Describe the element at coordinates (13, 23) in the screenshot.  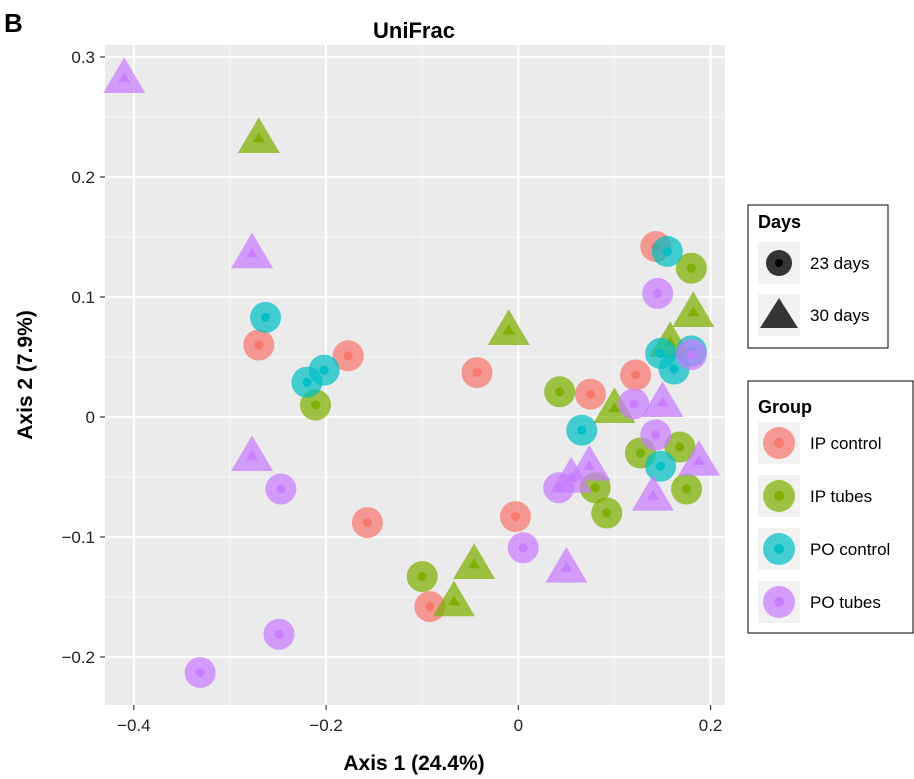
I see `panel-letter: B` at that location.